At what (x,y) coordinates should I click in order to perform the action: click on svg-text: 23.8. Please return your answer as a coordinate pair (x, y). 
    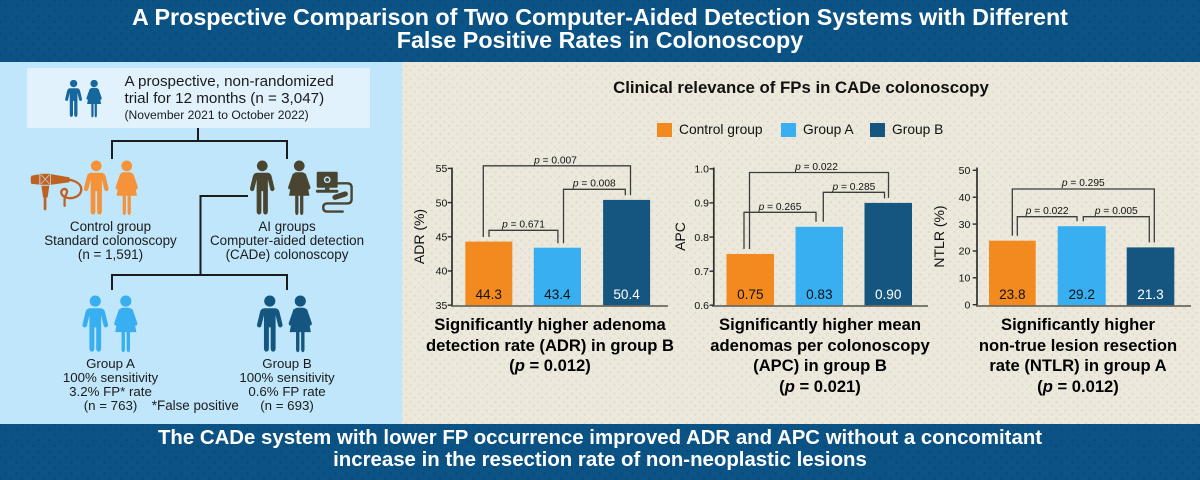
    Looking at the image, I should click on (1012, 294).